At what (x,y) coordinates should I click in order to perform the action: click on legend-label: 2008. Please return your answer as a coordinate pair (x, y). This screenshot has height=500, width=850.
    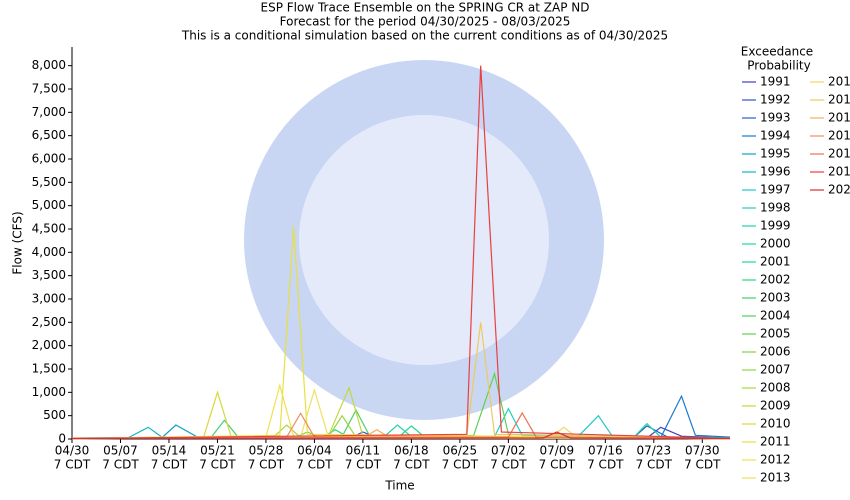
    Looking at the image, I should click on (775, 388).